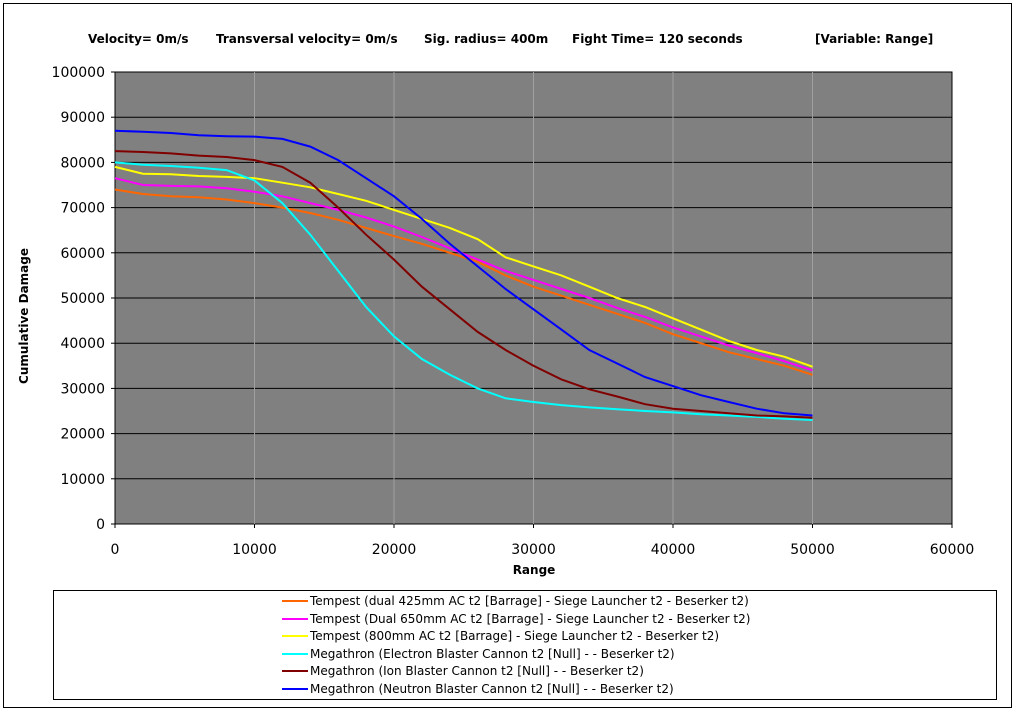 The width and height of the screenshot is (1017, 713). What do you see at coordinates (100, 525) in the screenshot?
I see `y-tick-label: 0` at bounding box center [100, 525].